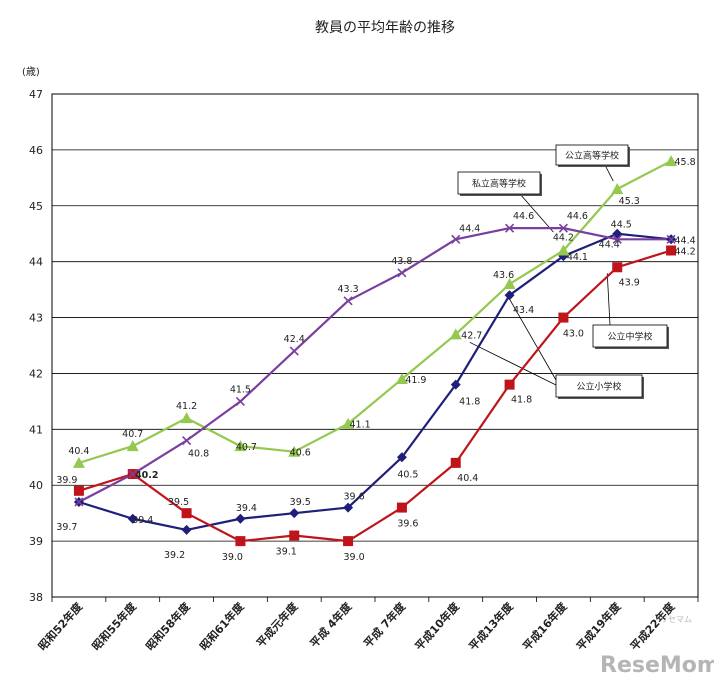 This screenshot has height=683, width=714. I want to click on data-label: 41.5, so click(240, 389).